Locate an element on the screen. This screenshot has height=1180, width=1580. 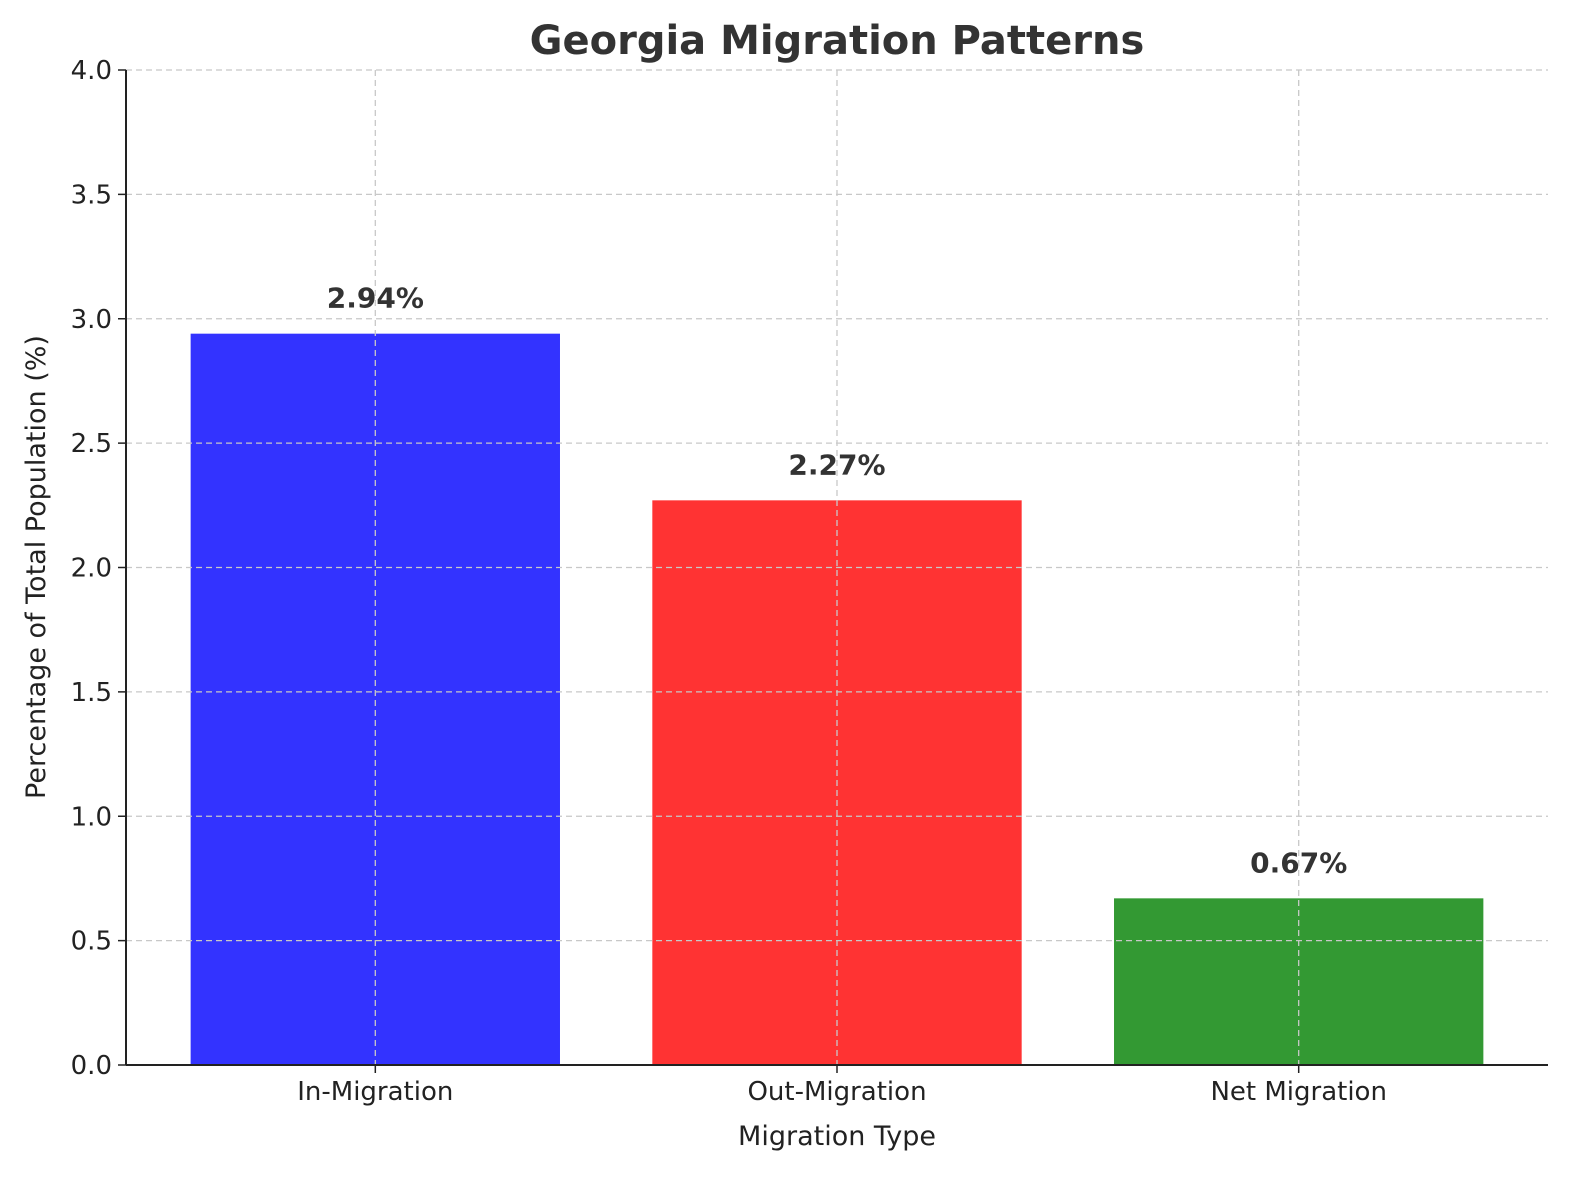
y-tick-label: 1.0 is located at coordinates (91, 817).